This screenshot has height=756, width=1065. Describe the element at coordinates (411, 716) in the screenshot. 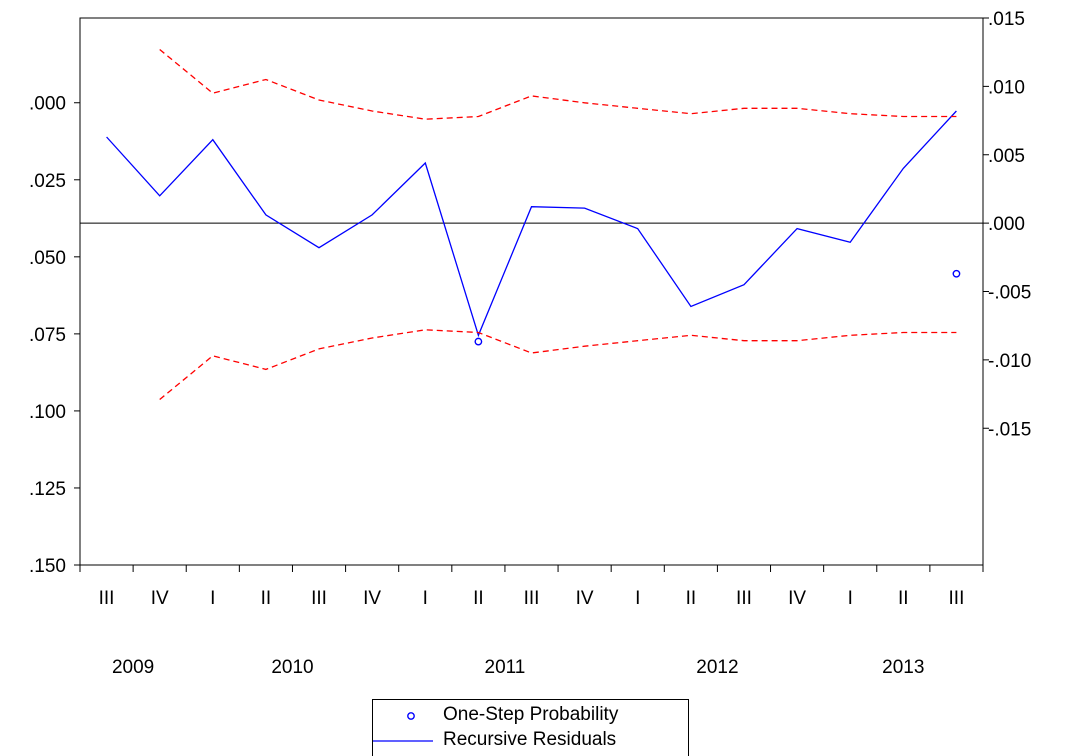

I see `circle-marker-icon` at that location.